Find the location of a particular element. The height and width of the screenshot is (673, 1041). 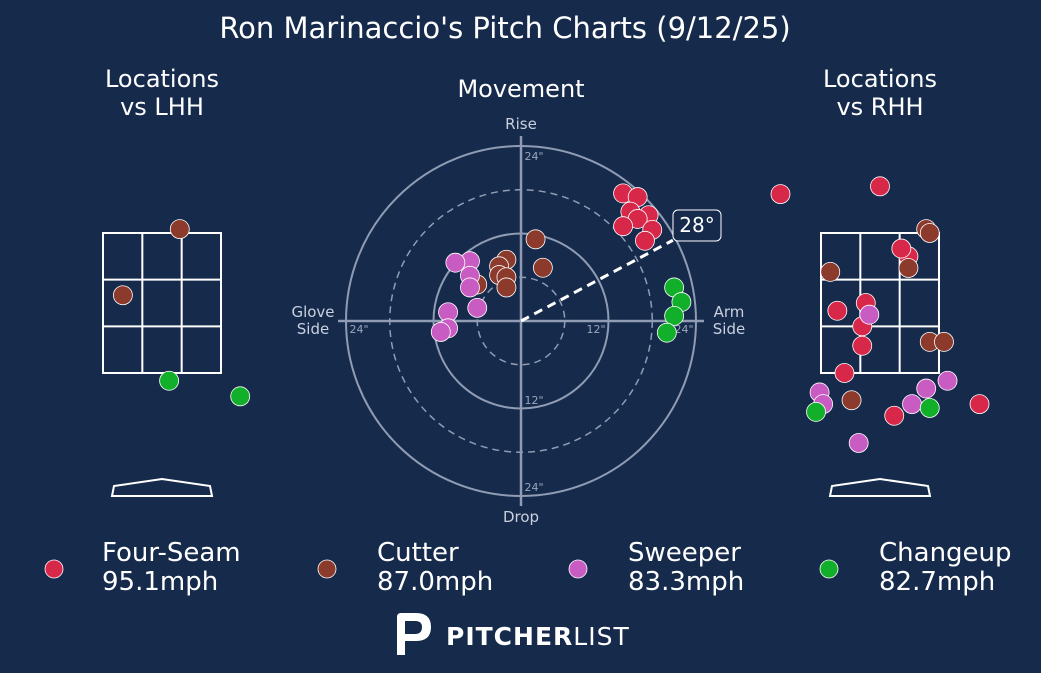

legend-marker-cutter is located at coordinates (327, 569).